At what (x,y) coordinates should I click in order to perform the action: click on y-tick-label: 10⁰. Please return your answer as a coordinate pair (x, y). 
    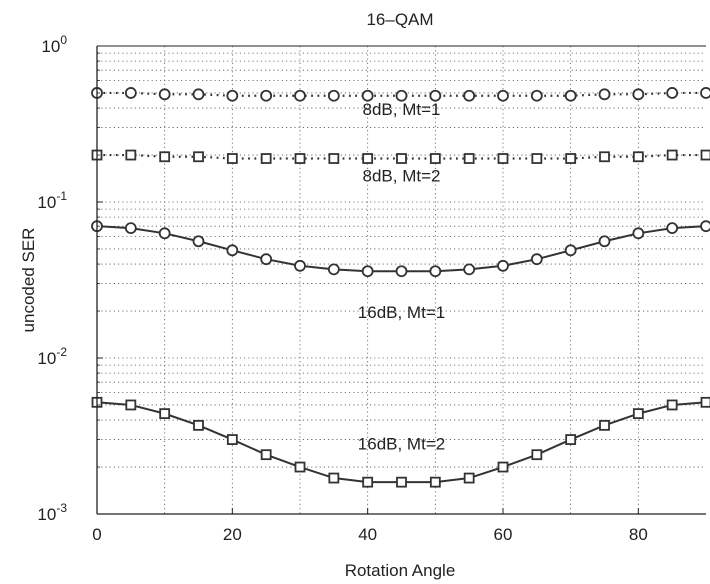
    Looking at the image, I should click on (54, 44).